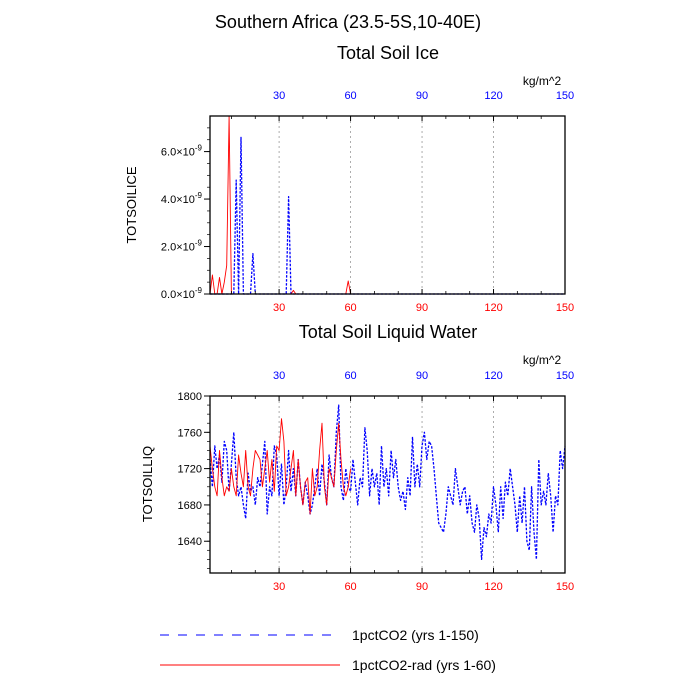 Image resolution: width=700 pixels, height=700 pixels. I want to click on soil-ice-y-tick-label: 2.0×10⁻⁹, so click(182, 246).